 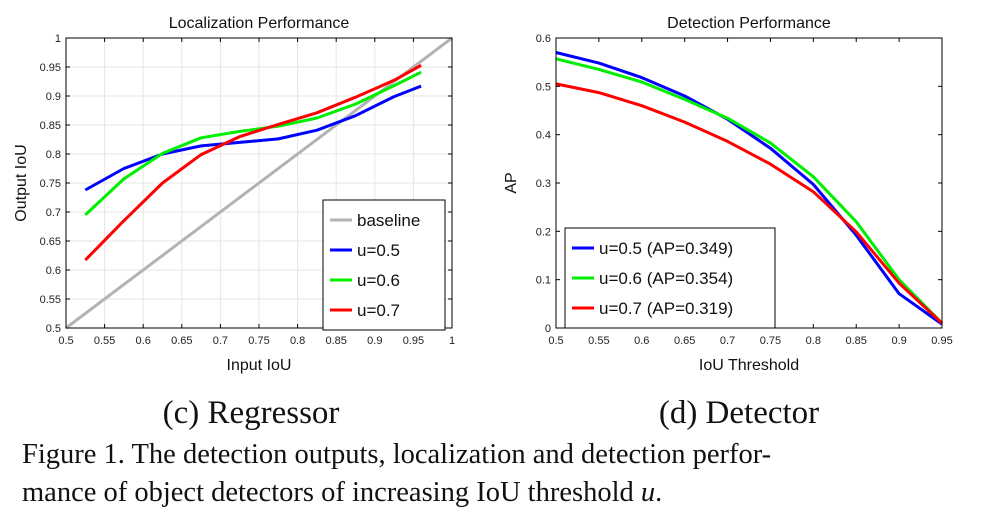 I want to click on legend-label-baseline: baseline, so click(x=388, y=220).